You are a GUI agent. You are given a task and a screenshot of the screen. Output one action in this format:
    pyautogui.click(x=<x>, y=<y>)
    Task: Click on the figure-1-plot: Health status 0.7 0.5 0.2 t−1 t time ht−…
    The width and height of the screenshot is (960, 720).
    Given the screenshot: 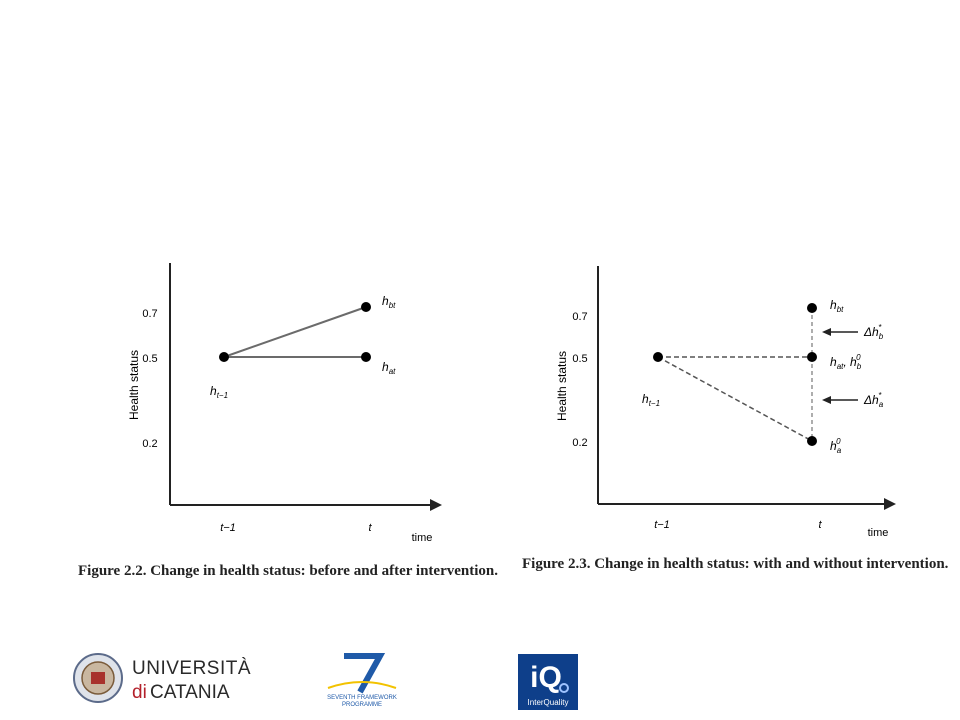 What is the action you would take?
    pyautogui.click(x=284, y=403)
    